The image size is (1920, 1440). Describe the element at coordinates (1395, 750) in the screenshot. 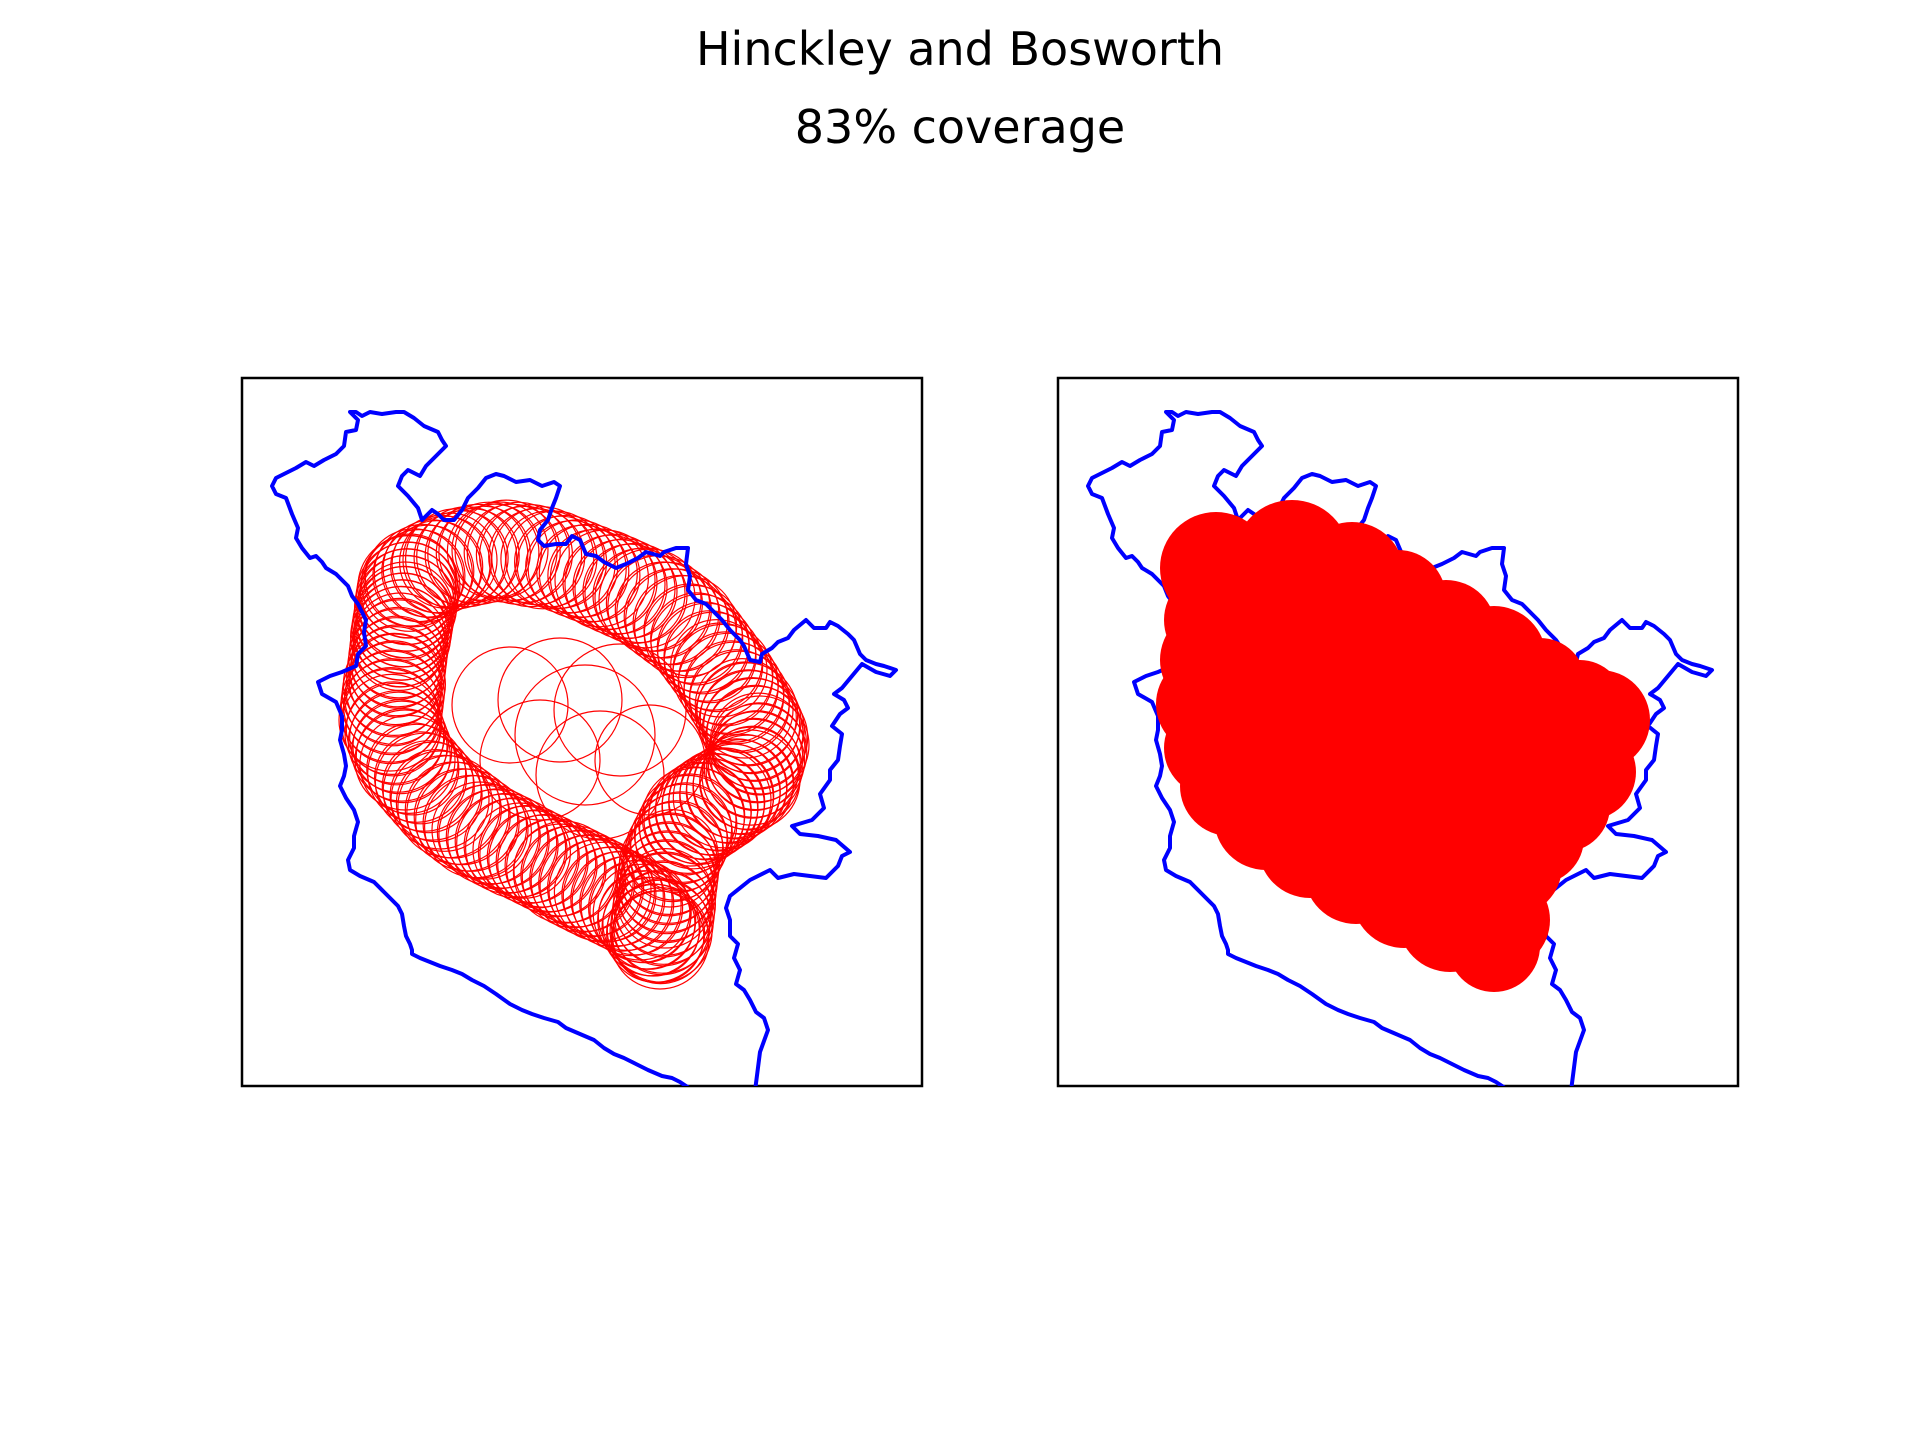

I see `coverage-fill-core` at that location.